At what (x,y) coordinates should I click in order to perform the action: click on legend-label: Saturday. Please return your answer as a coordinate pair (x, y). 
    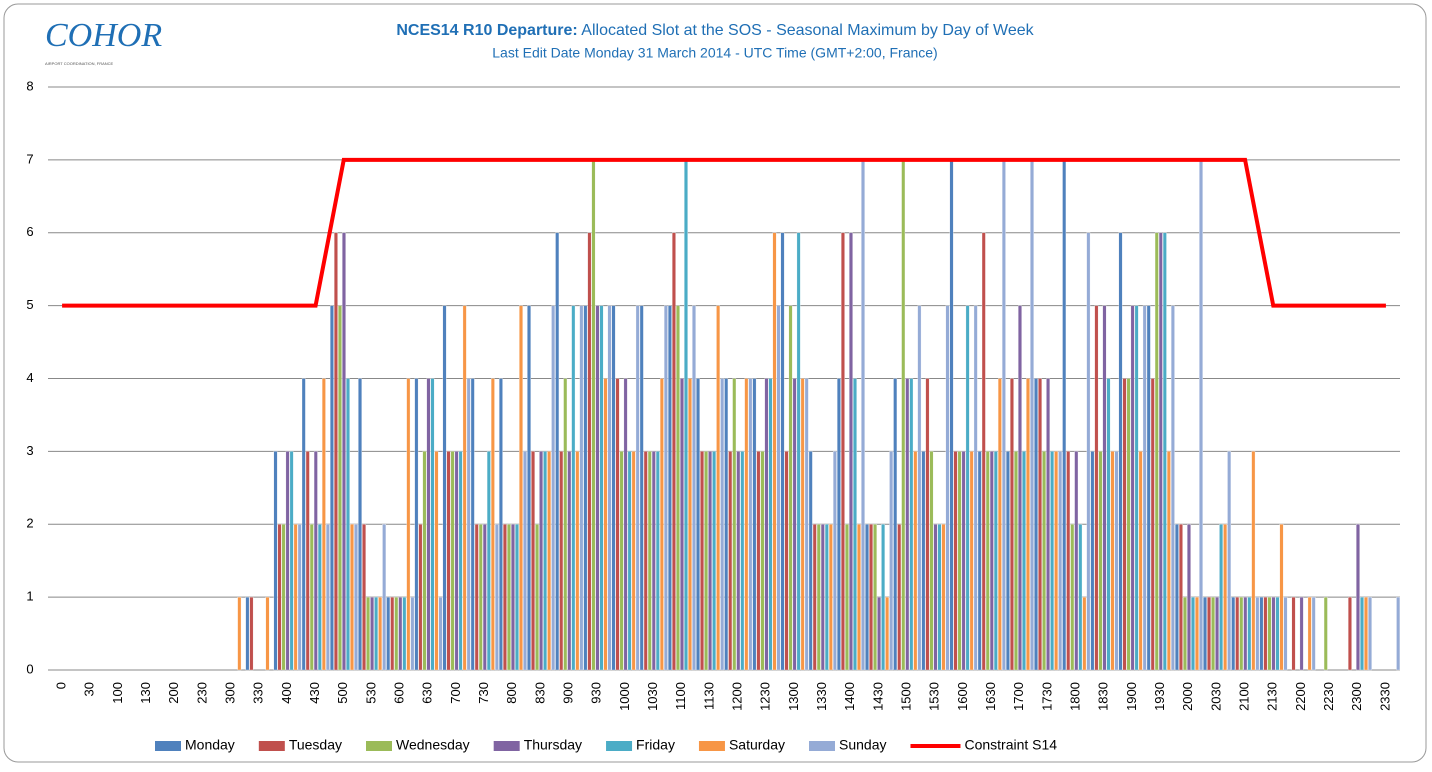
    Looking at the image, I should click on (757, 745).